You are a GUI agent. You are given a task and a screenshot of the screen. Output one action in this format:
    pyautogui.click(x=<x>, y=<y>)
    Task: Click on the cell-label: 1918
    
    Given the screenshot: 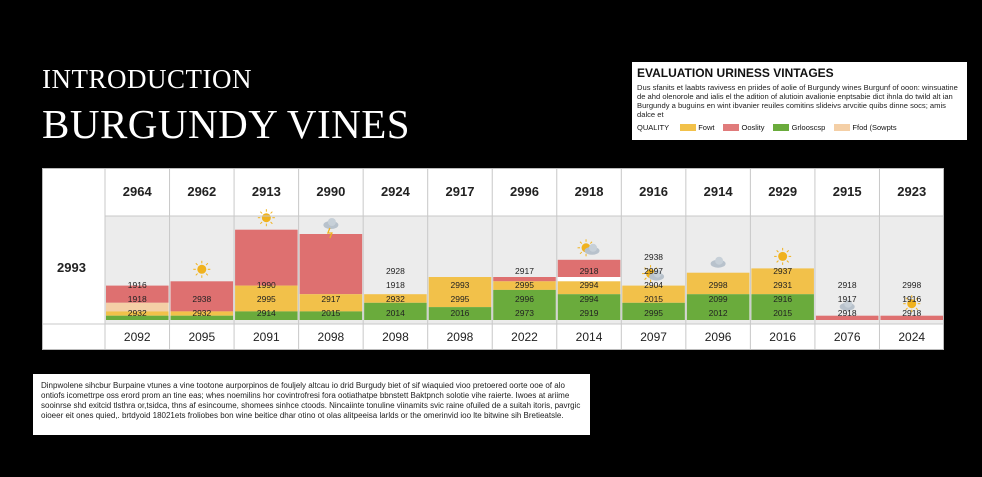 What is the action you would take?
    pyautogui.click(x=395, y=285)
    